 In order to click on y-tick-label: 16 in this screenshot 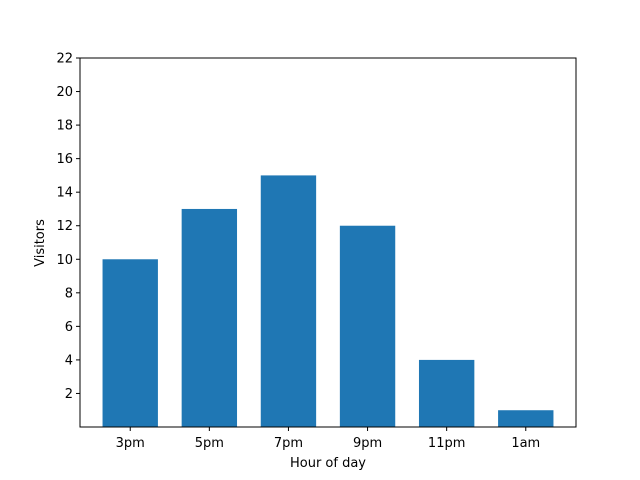, I will do `click(64, 159)`.